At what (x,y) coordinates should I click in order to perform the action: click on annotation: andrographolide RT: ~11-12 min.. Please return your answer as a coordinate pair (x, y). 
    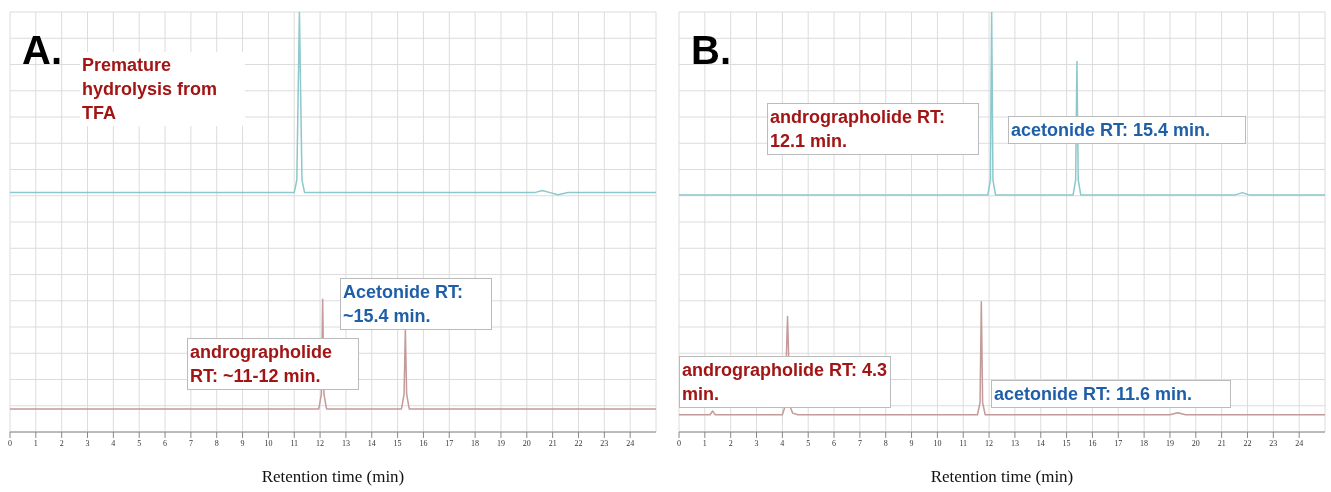
    Looking at the image, I should click on (273, 364).